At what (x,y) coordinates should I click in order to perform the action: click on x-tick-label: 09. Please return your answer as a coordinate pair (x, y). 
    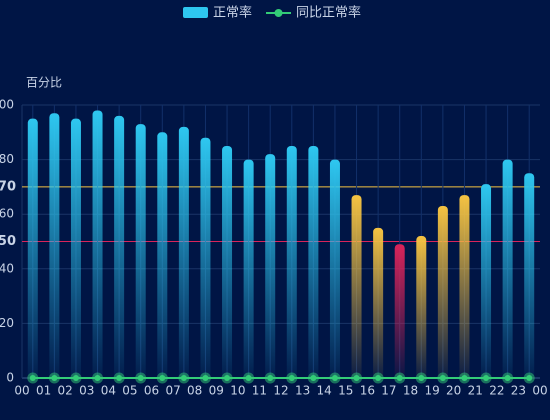
    Looking at the image, I should click on (216, 391).